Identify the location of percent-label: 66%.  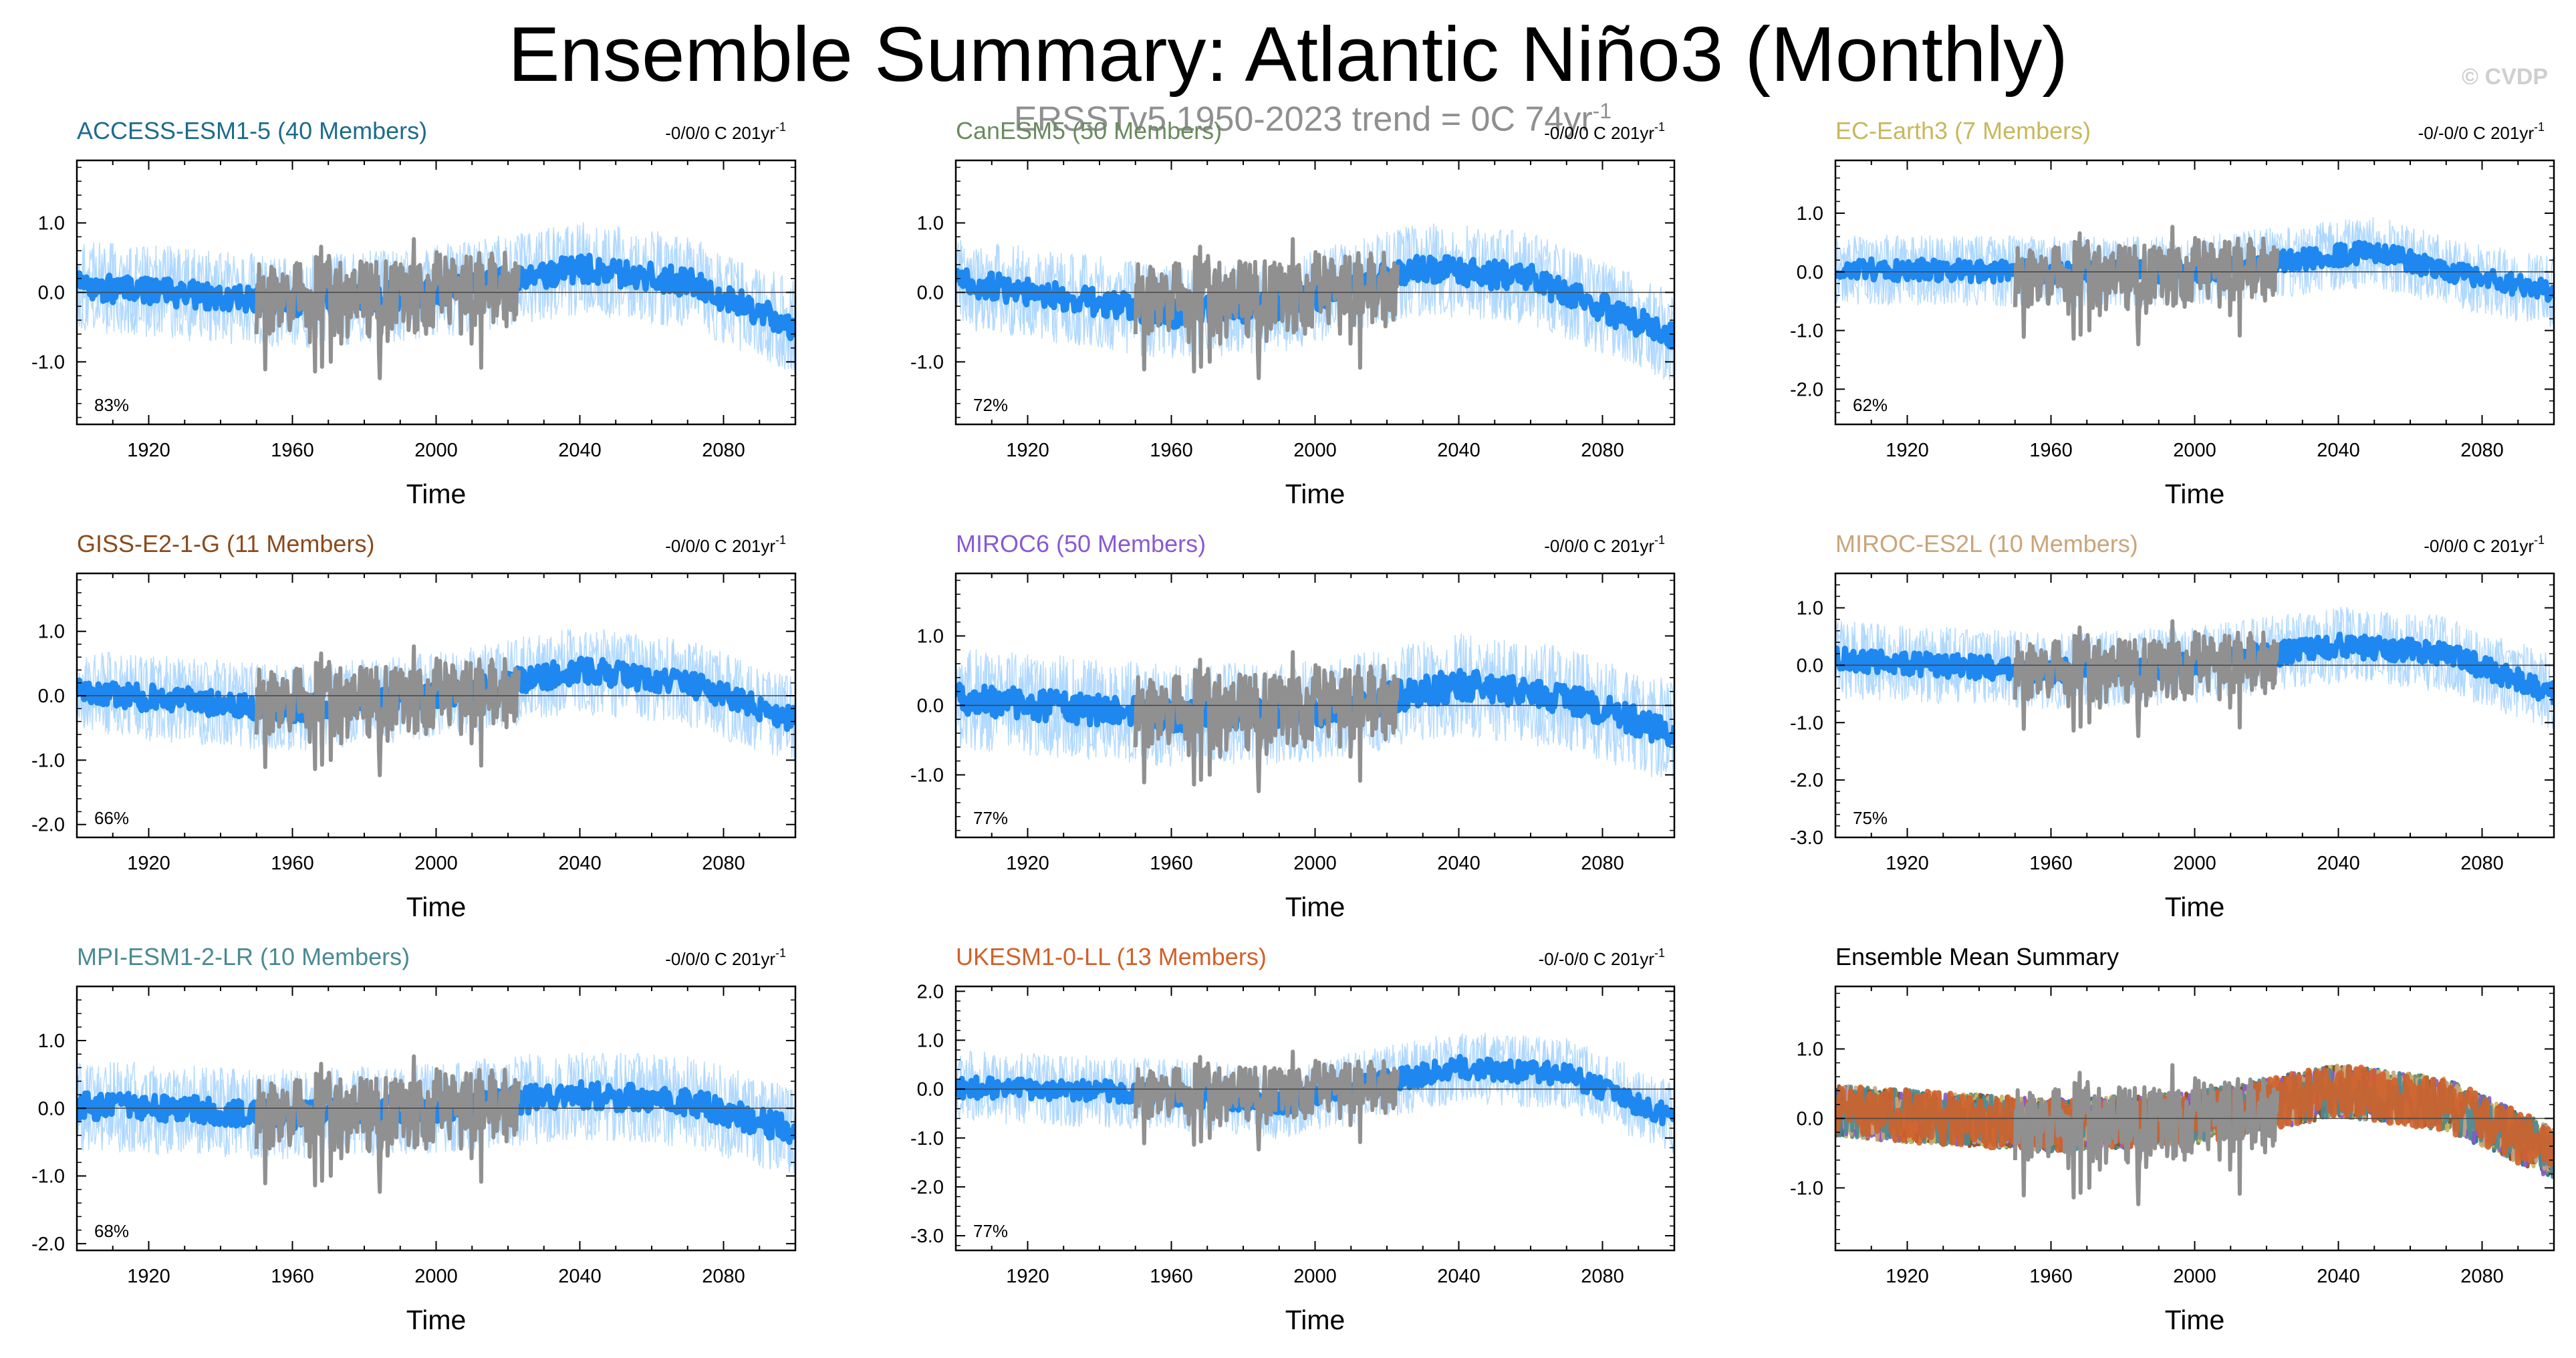
(111, 818).